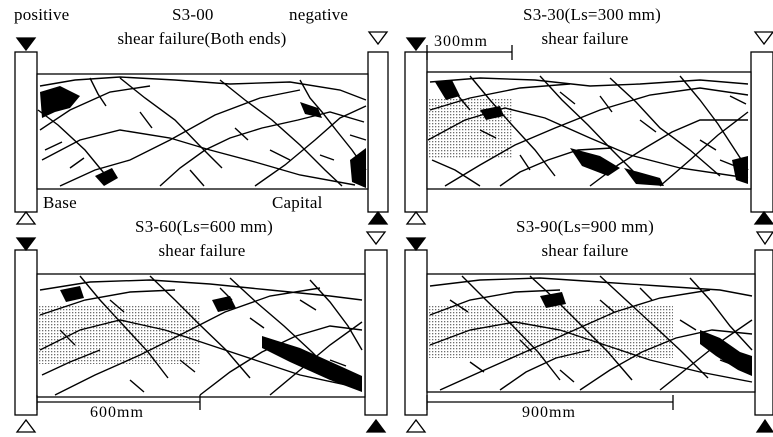 The image size is (773, 437). Describe the element at coordinates (319, 14) in the screenshot. I see `negative-label: negative` at that location.